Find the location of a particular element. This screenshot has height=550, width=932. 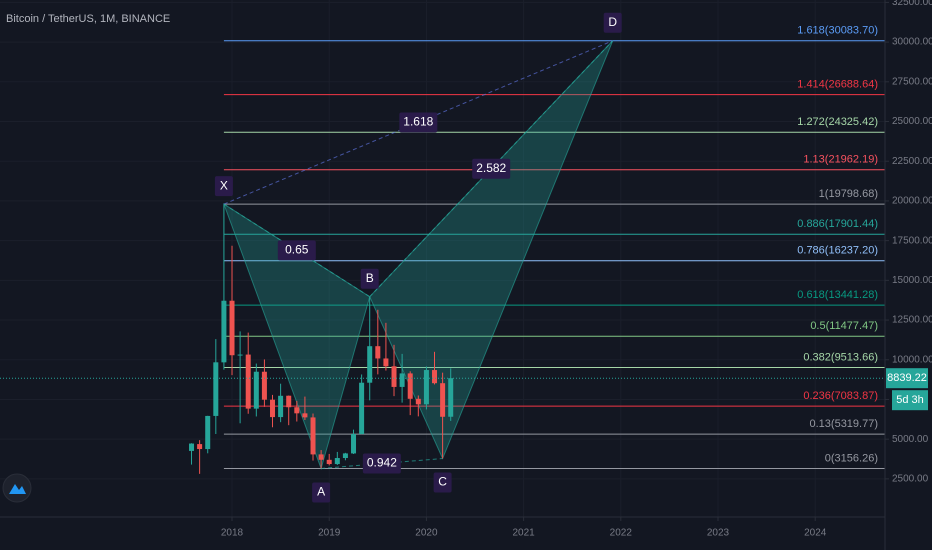

ratio-label: 0.65 is located at coordinates (297, 250).